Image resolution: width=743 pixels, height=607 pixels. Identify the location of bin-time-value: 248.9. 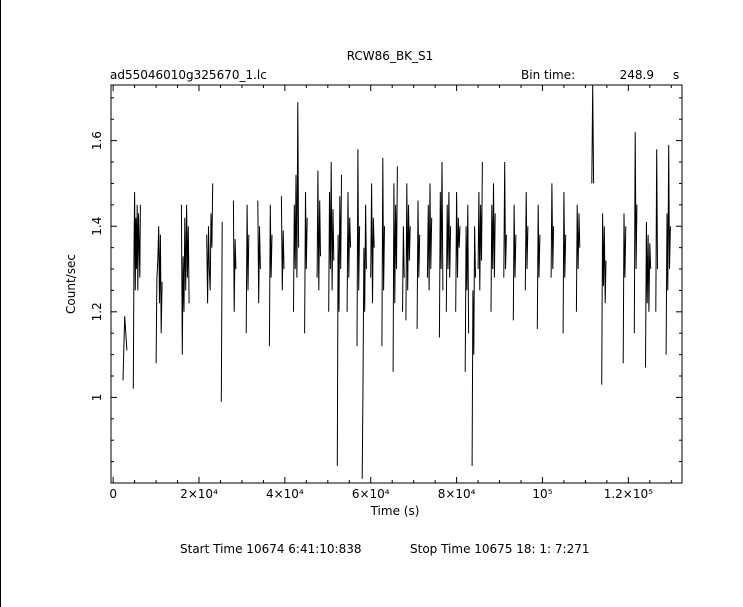
(637, 75).